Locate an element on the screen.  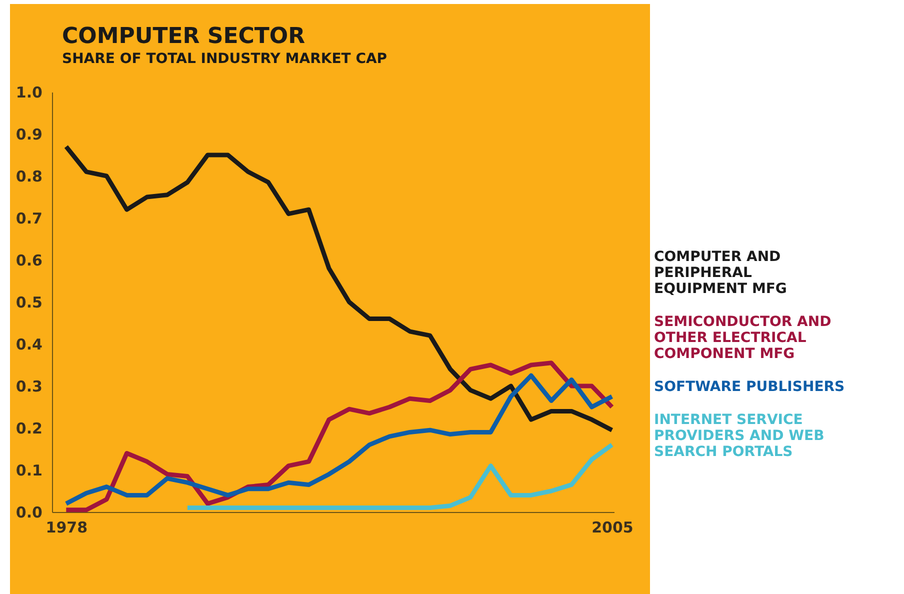
text: COMPUTER AND PERIPHERAL EQUIPMENT MFG is located at coordinates (720, 273).